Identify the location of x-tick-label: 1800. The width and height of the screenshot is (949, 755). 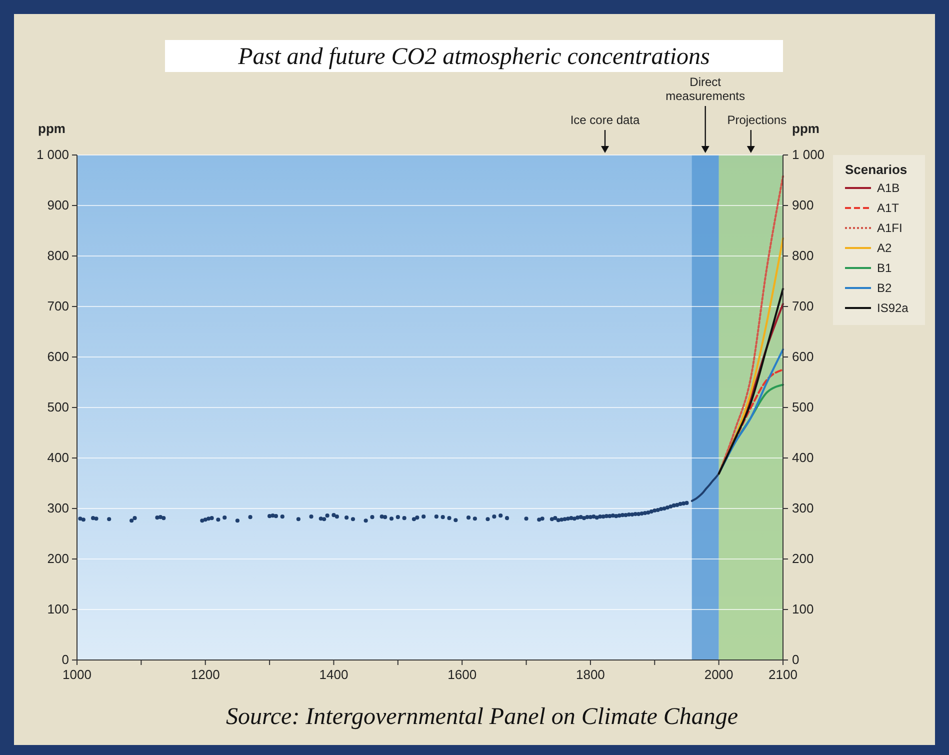
(590, 674).